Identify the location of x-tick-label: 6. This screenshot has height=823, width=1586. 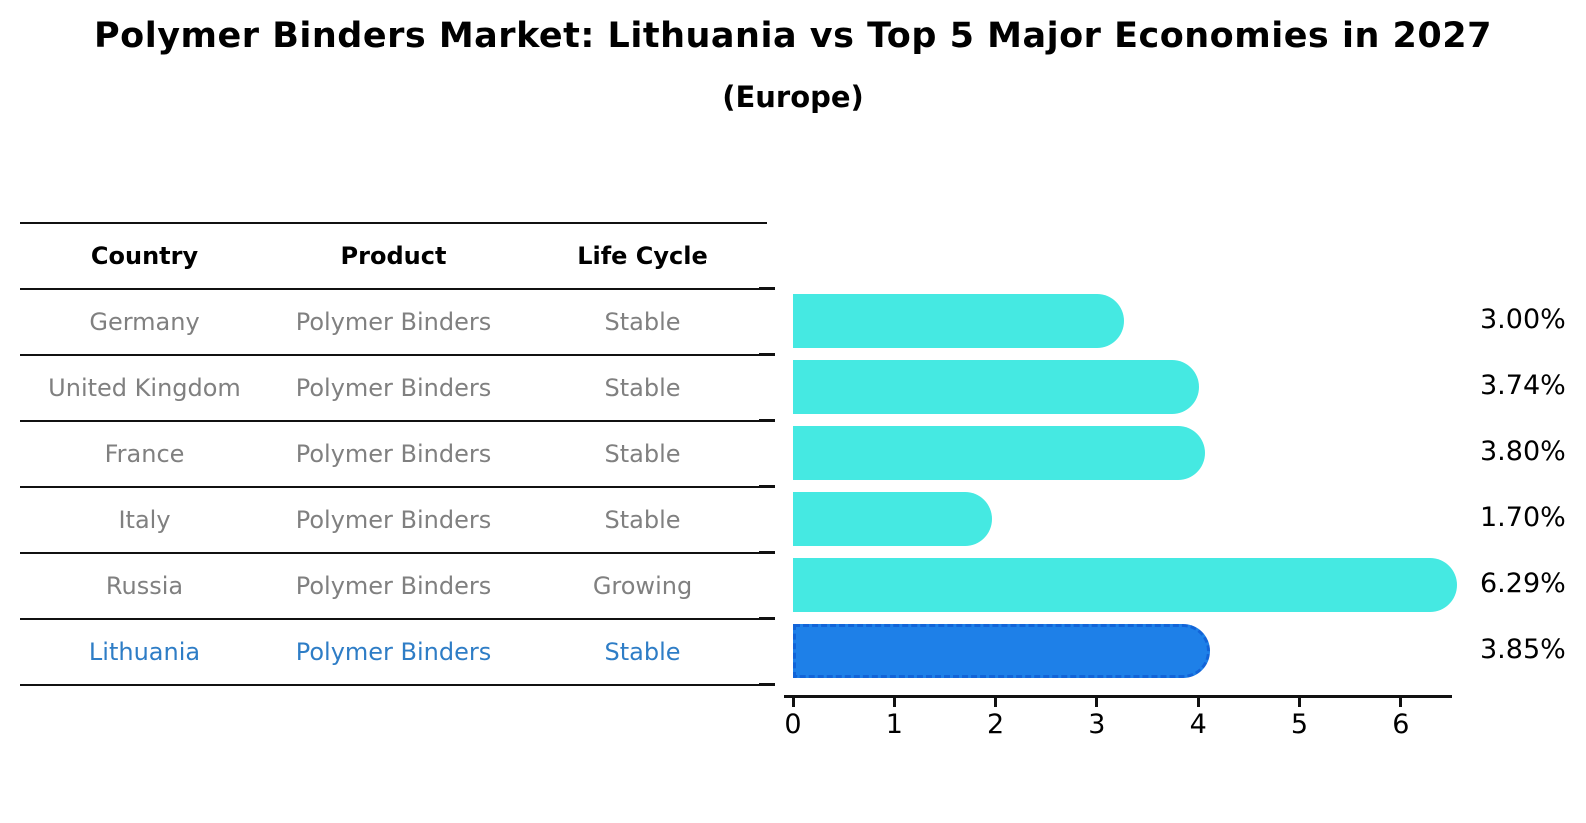
(1401, 724).